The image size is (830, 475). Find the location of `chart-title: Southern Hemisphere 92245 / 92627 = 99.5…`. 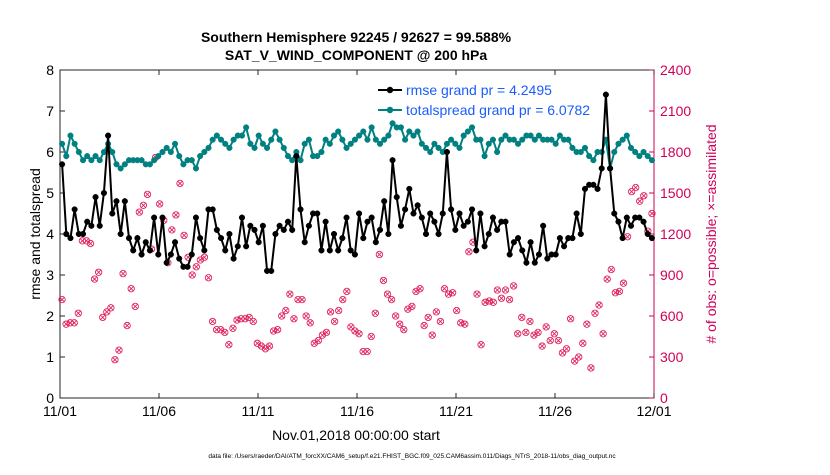

chart-title: Southern Hemisphere 92245 / 92627 = 99.5… is located at coordinates (356, 37).